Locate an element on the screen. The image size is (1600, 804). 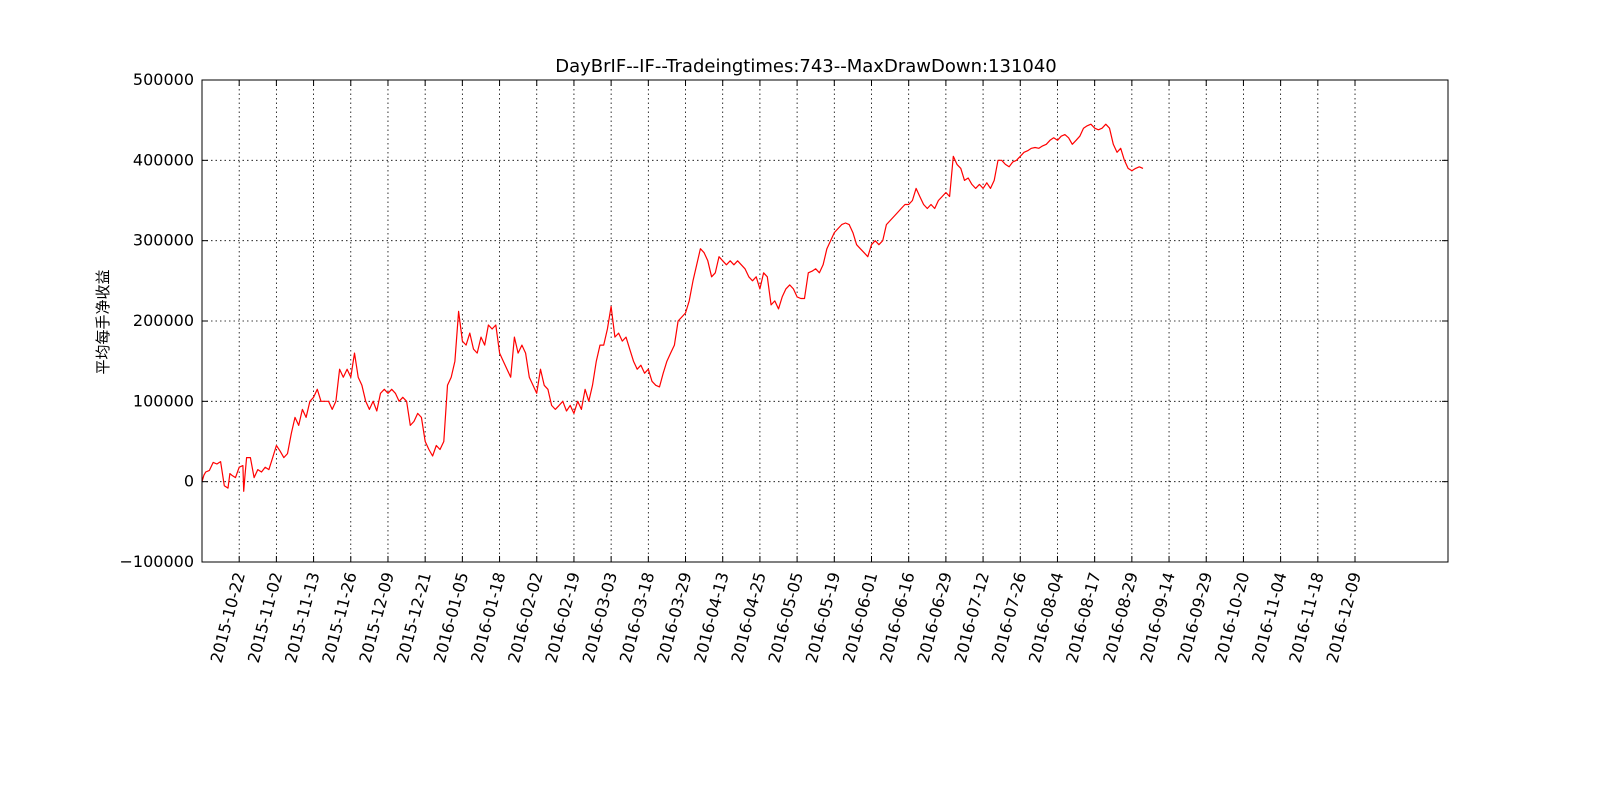
y-tick-label: 200000 is located at coordinates (163, 320).